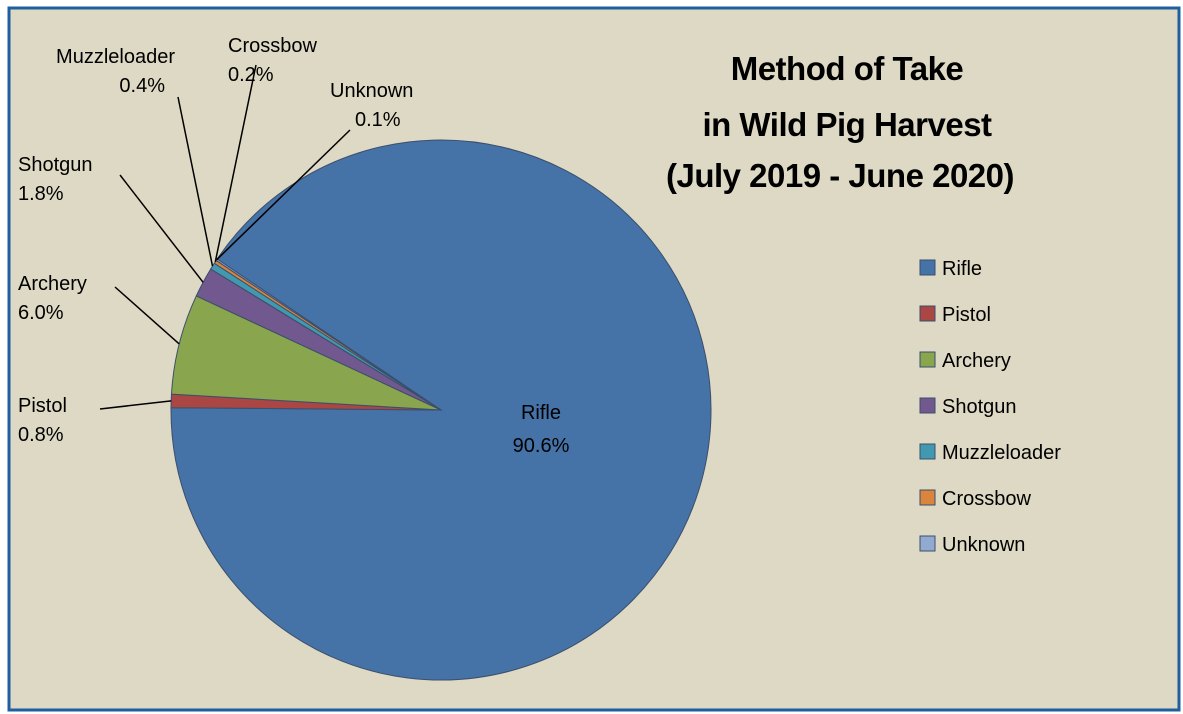  What do you see at coordinates (847, 68) in the screenshot?
I see `chart-title-line-1: Method of Take` at bounding box center [847, 68].